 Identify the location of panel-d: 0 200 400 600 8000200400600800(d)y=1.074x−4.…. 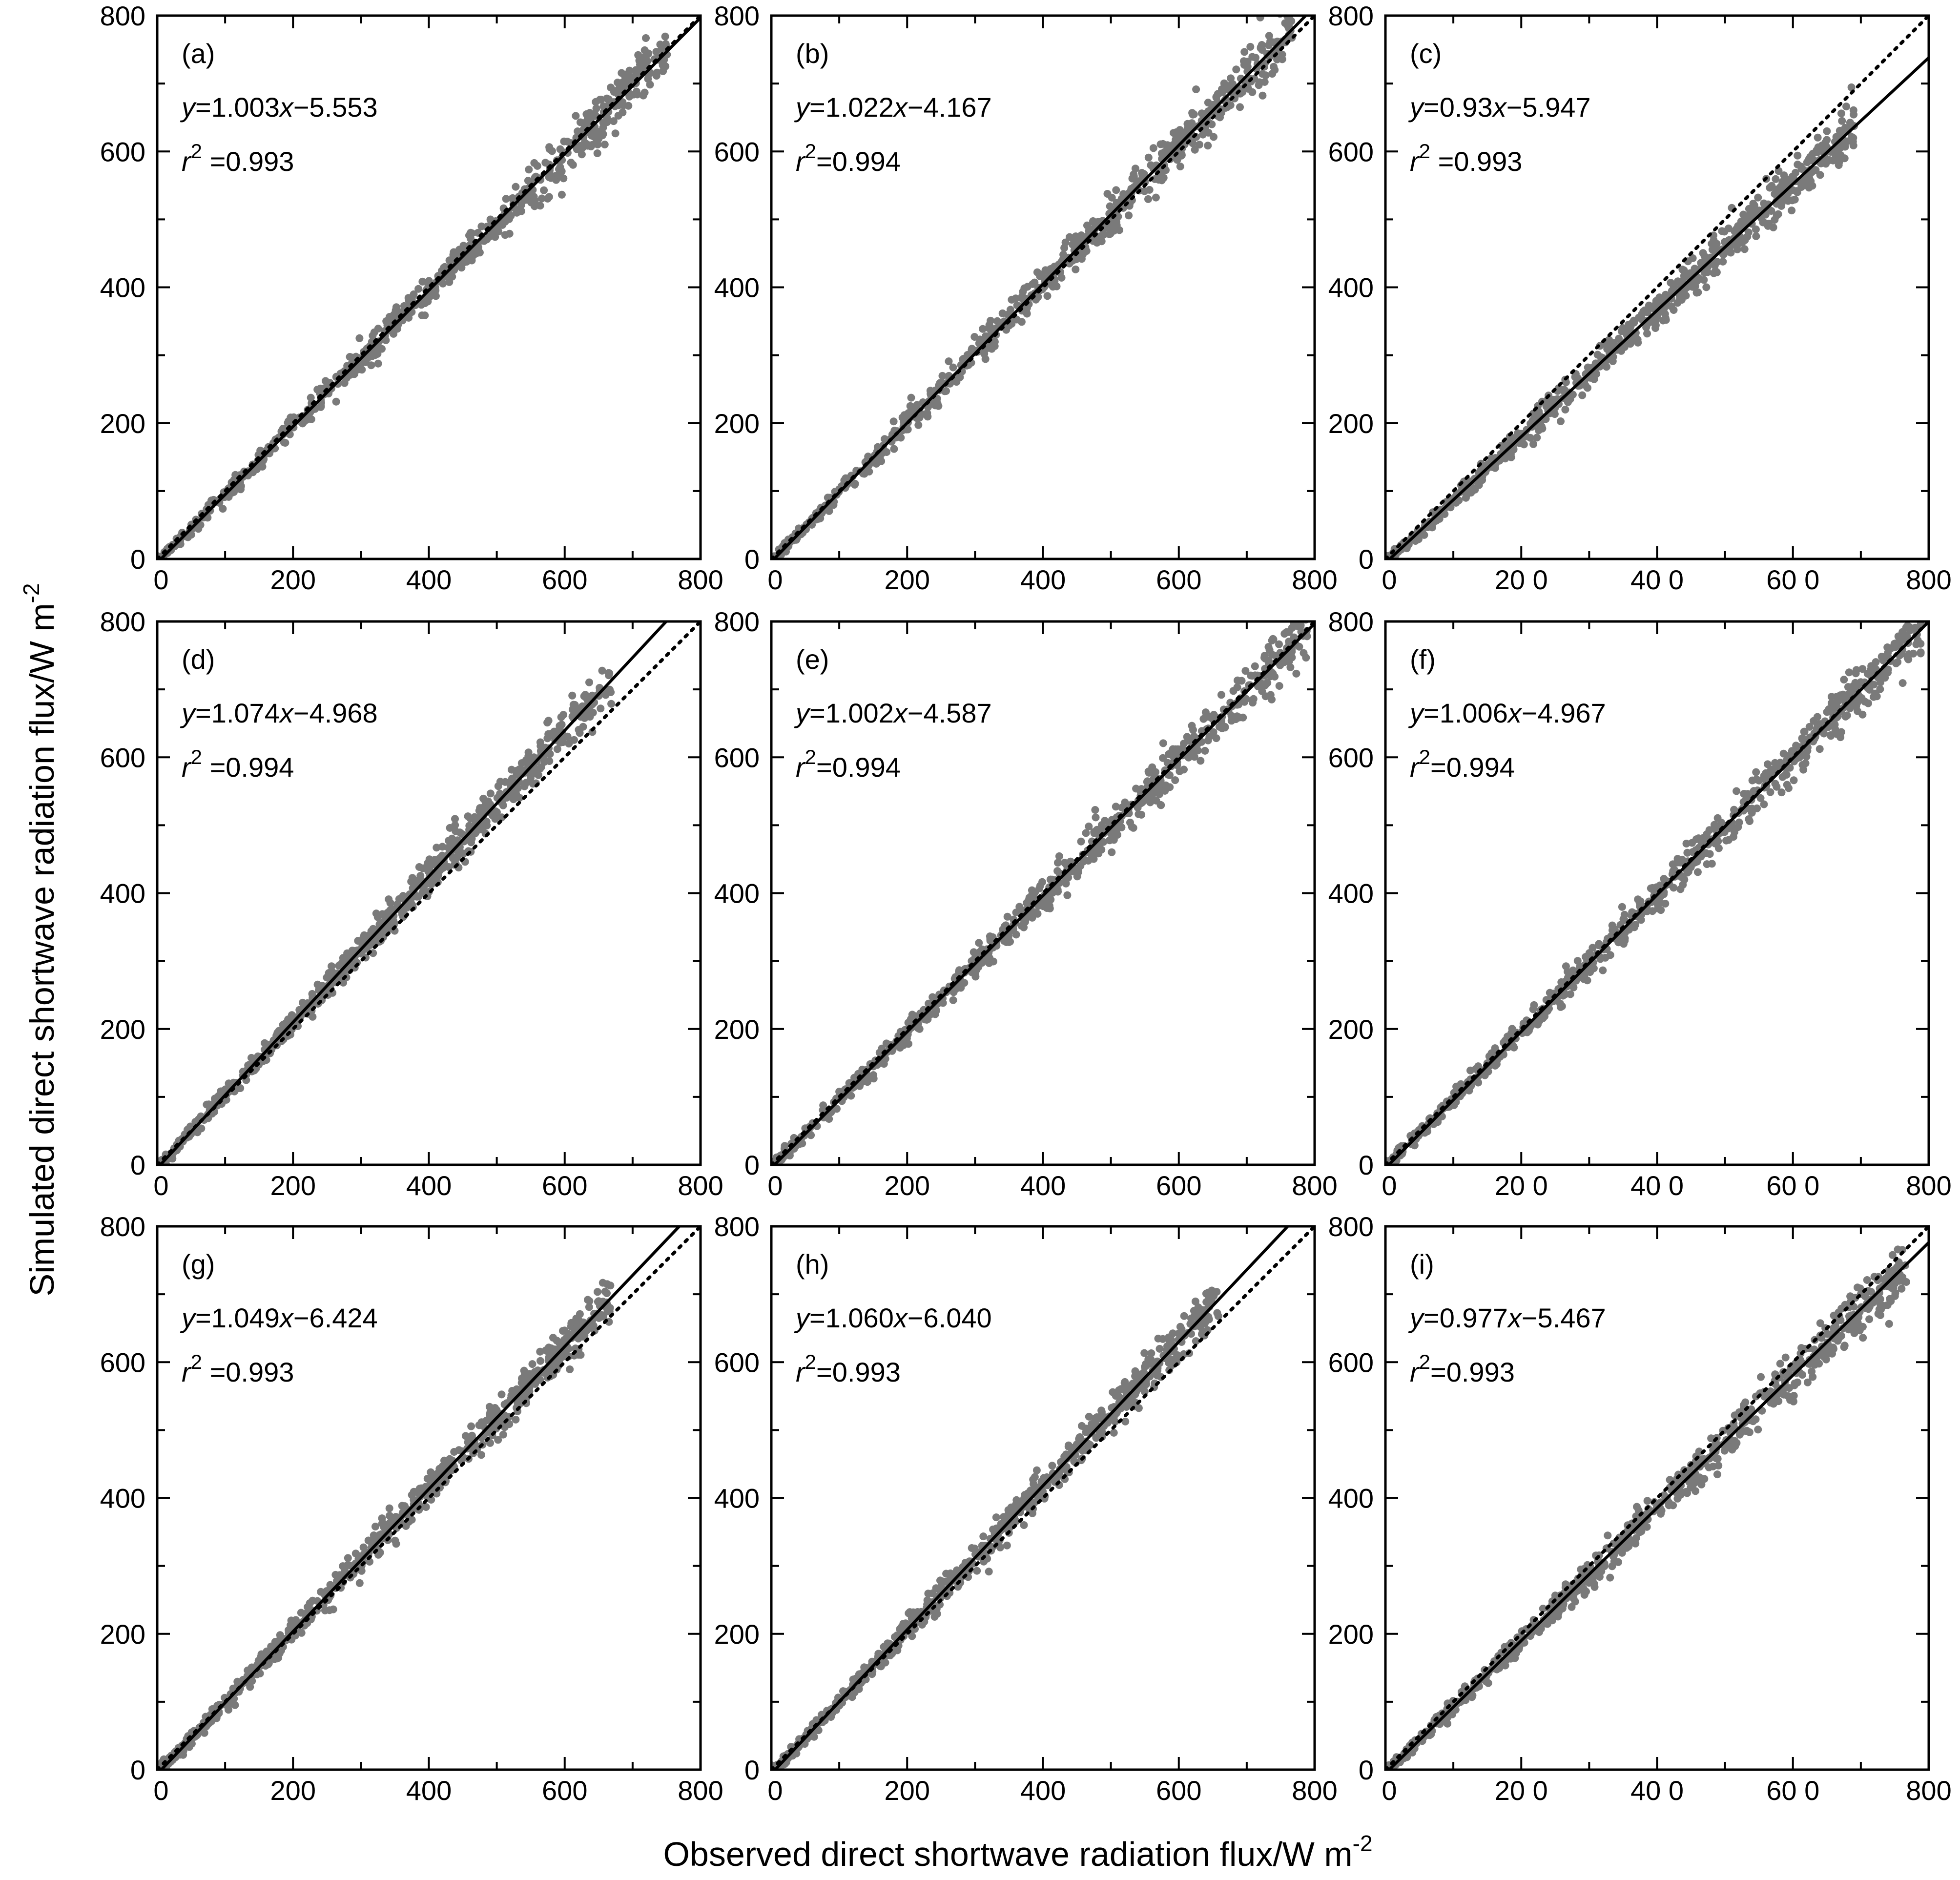
(412, 903).